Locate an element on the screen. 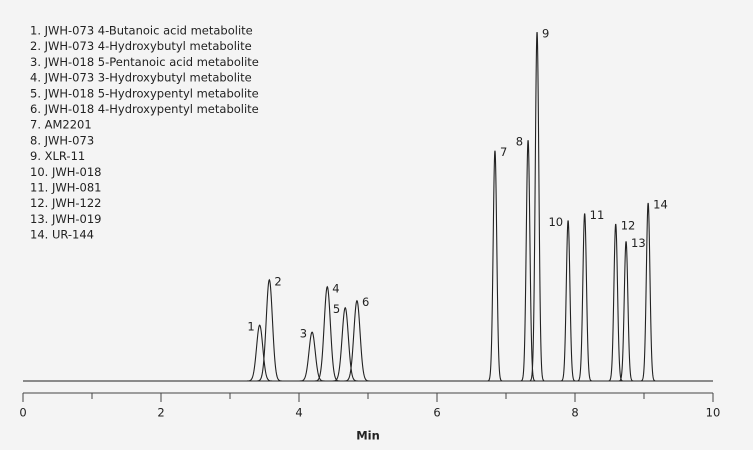 Image resolution: width=753 pixels, height=450 pixels. peak-label: 5 is located at coordinates (336, 309).